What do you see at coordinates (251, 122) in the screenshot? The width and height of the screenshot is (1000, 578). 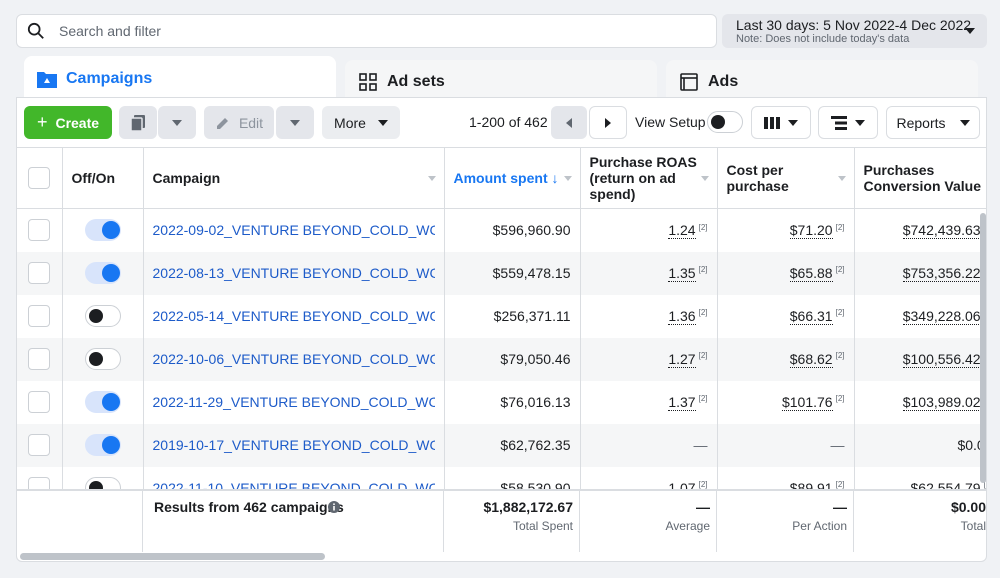 I see `edit-label: Edit` at bounding box center [251, 122].